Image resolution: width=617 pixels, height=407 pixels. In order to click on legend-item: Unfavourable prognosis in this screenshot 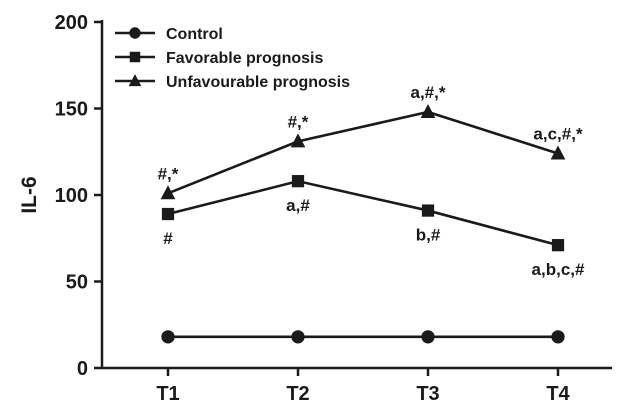, I will do `click(232, 82)`.